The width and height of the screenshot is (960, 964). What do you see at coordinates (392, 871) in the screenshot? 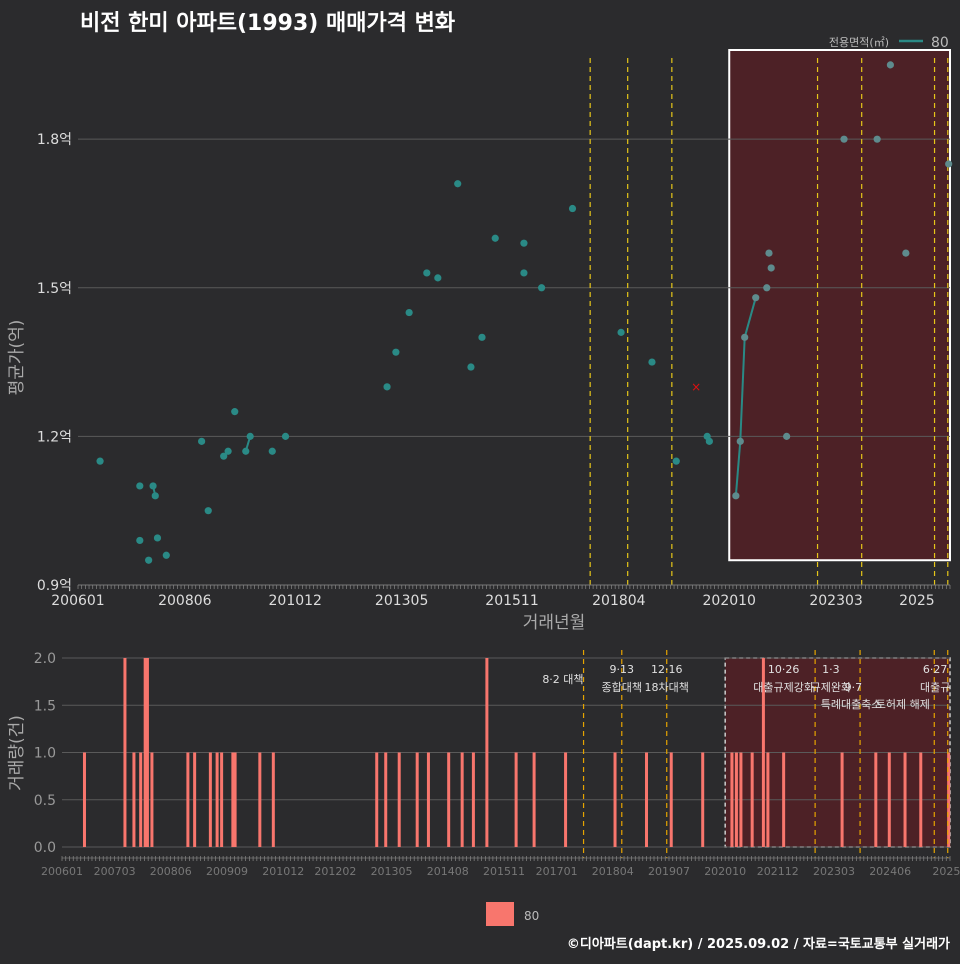
I see `volume-x-tick-label: 201305` at bounding box center [392, 871].